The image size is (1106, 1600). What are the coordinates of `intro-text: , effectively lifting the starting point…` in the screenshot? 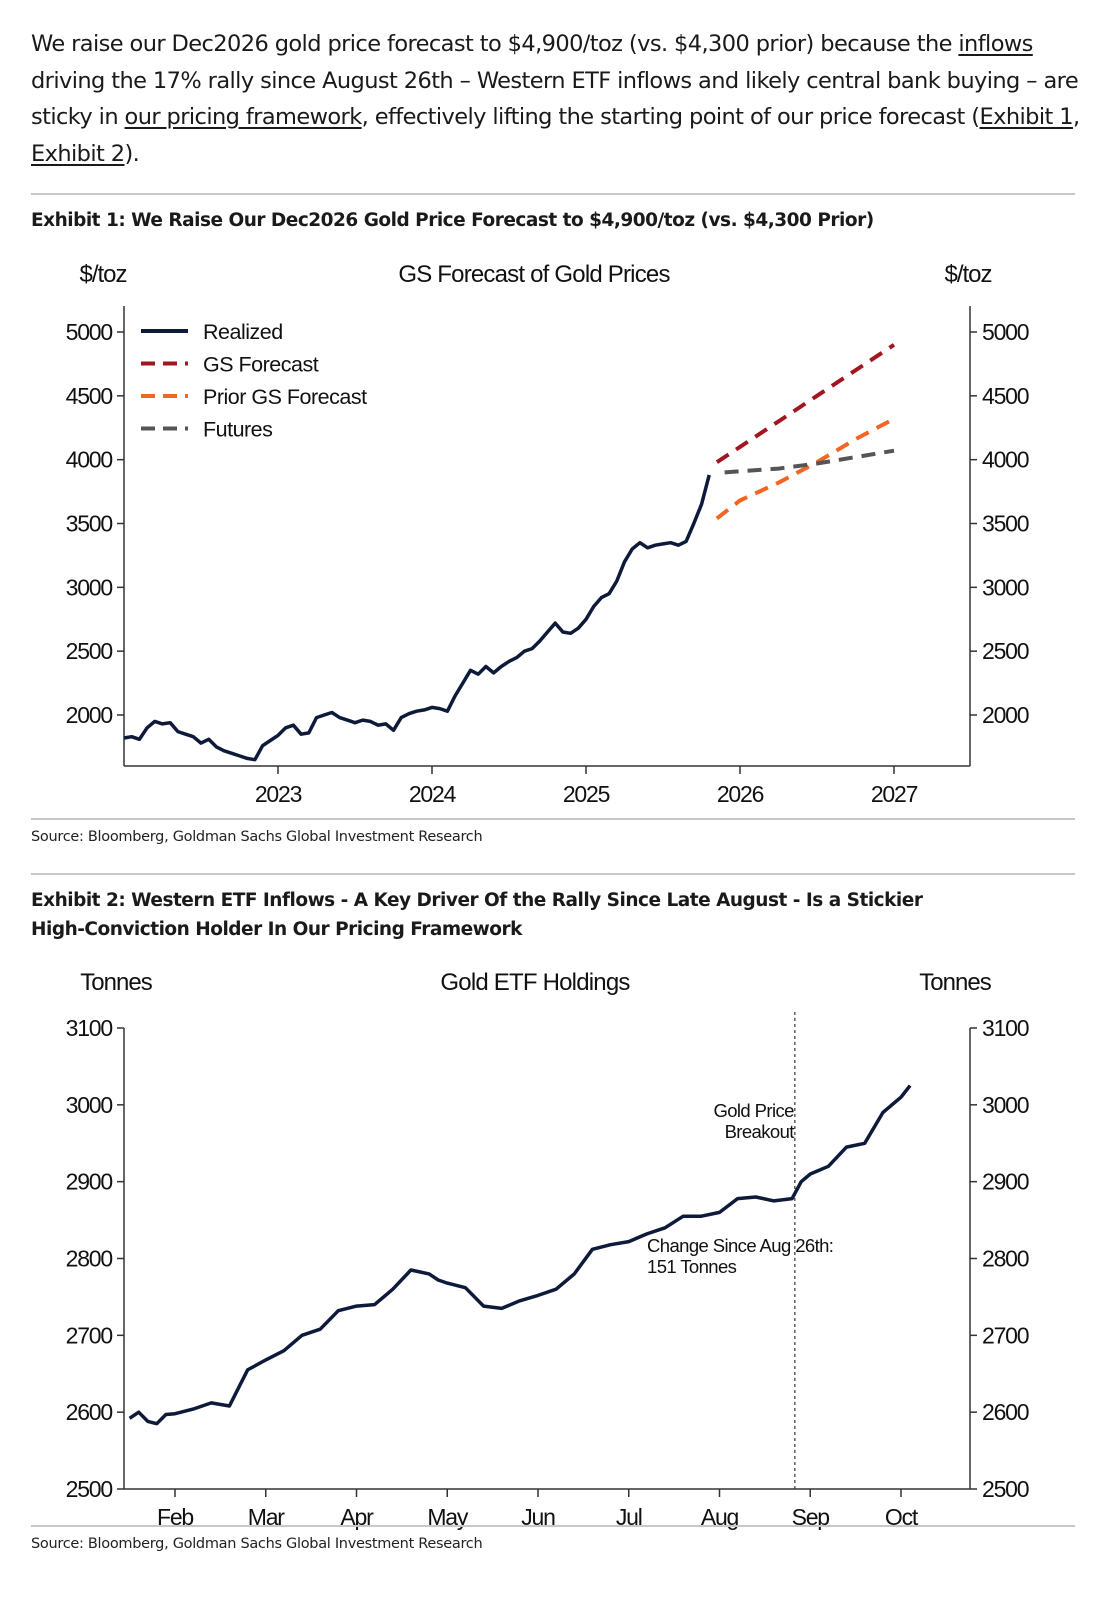 It's located at (670, 117).